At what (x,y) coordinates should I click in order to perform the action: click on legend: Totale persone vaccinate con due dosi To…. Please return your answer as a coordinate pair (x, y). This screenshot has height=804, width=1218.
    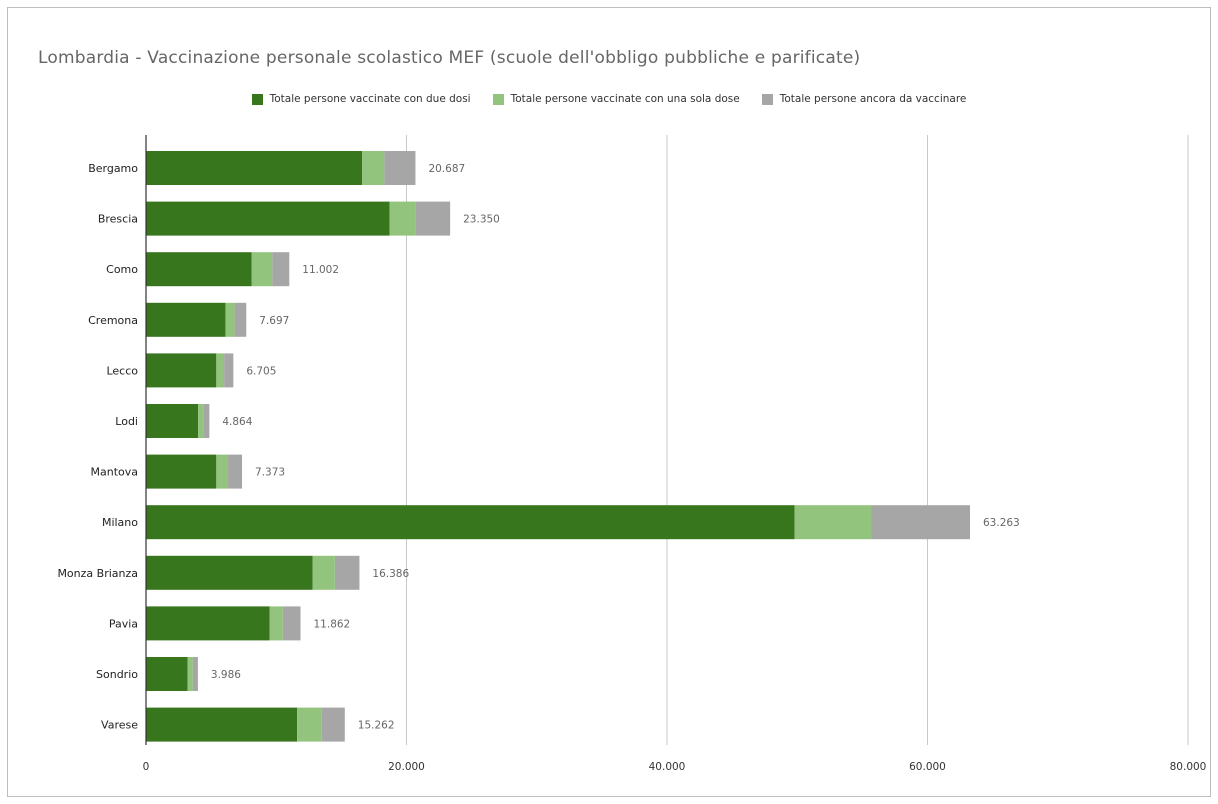
    Looking at the image, I should click on (609, 99).